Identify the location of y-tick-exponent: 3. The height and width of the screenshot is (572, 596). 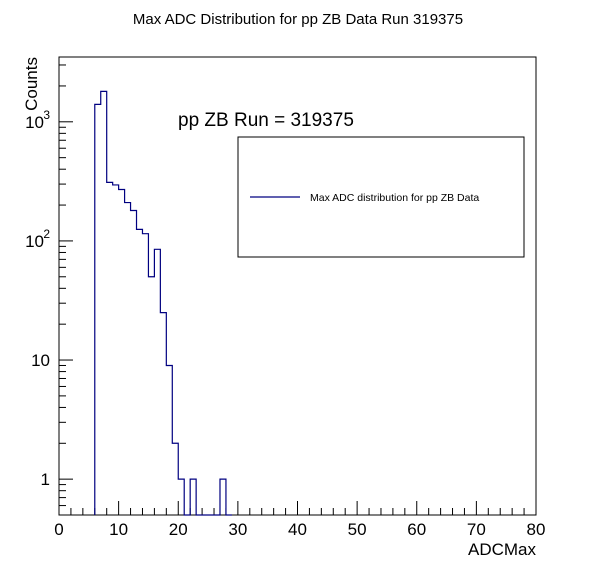
(46, 115).